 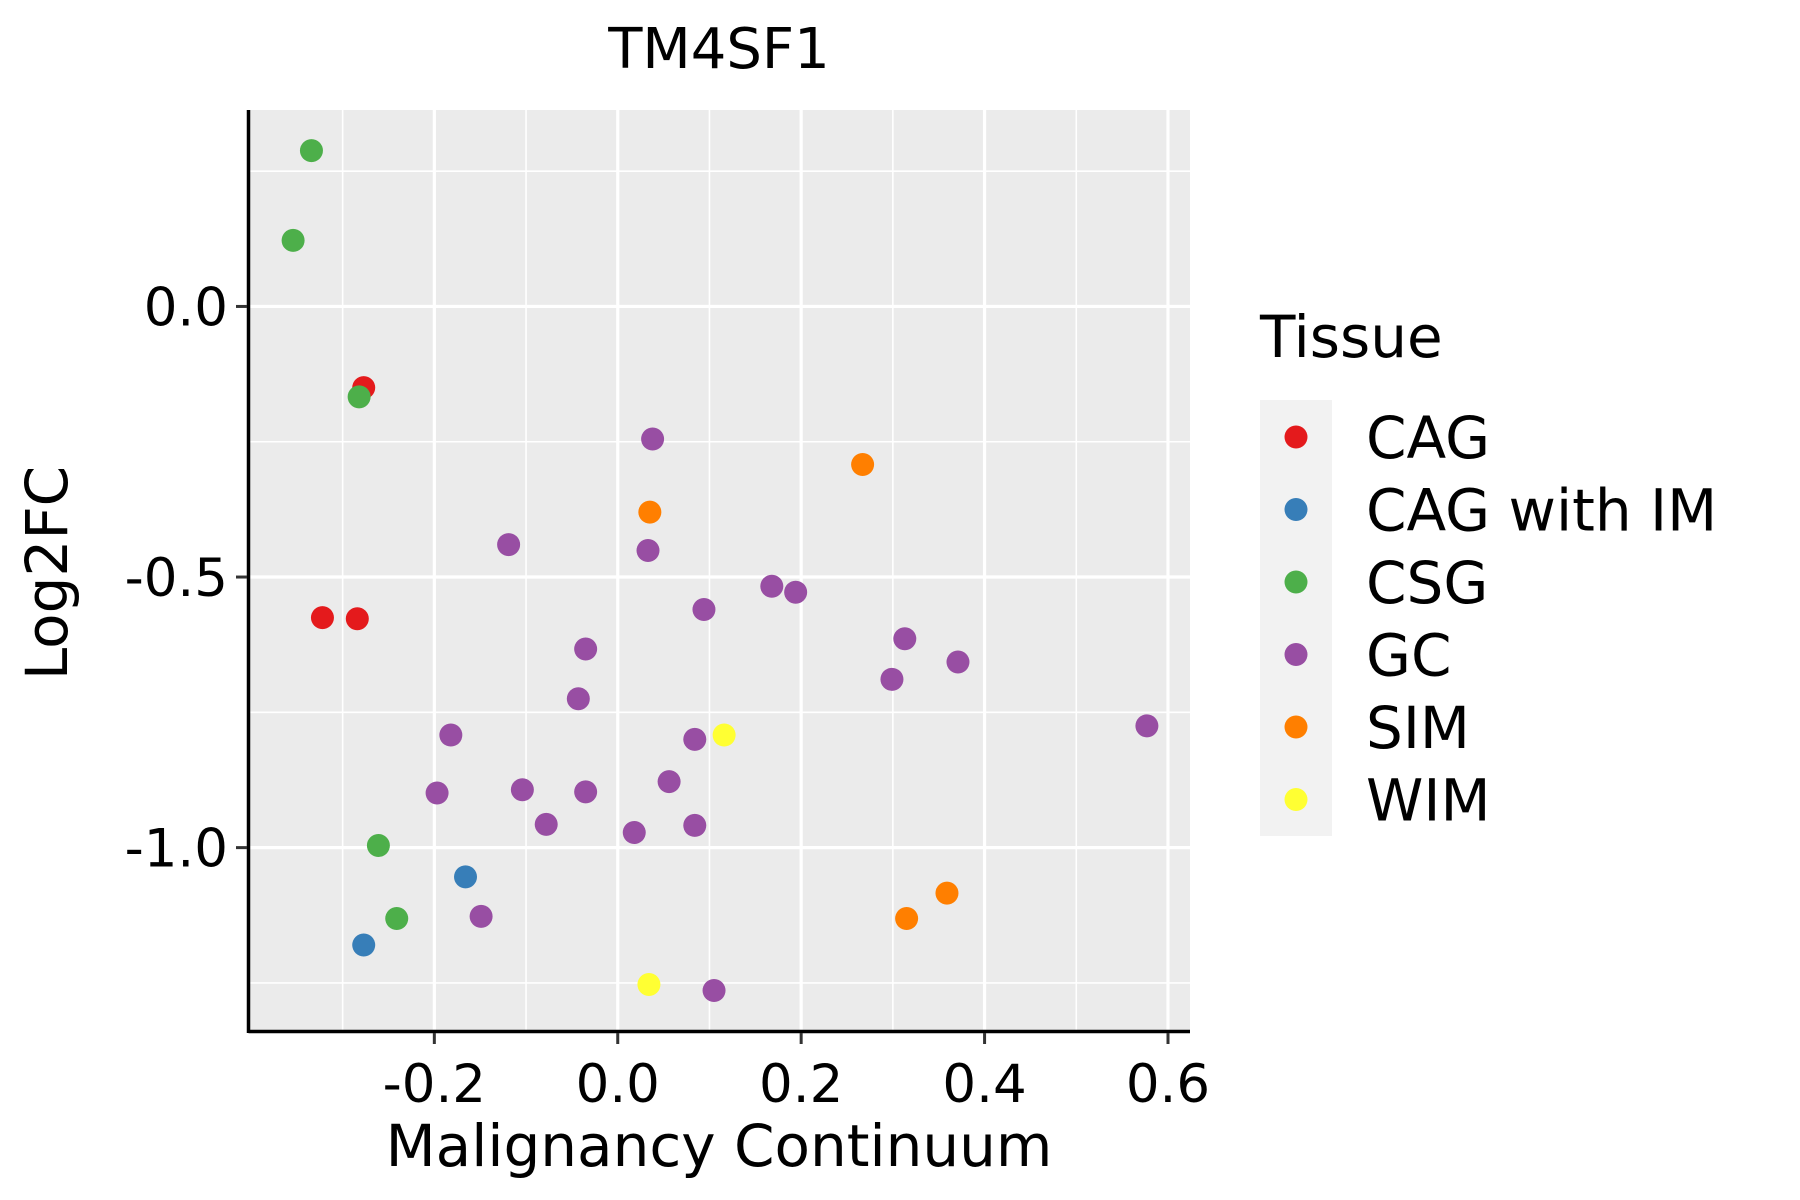 I want to click on legend-label: SIM, so click(x=1418, y=728).